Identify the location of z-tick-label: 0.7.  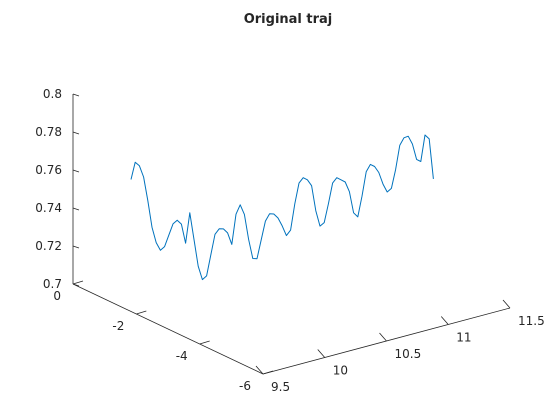
(52, 284).